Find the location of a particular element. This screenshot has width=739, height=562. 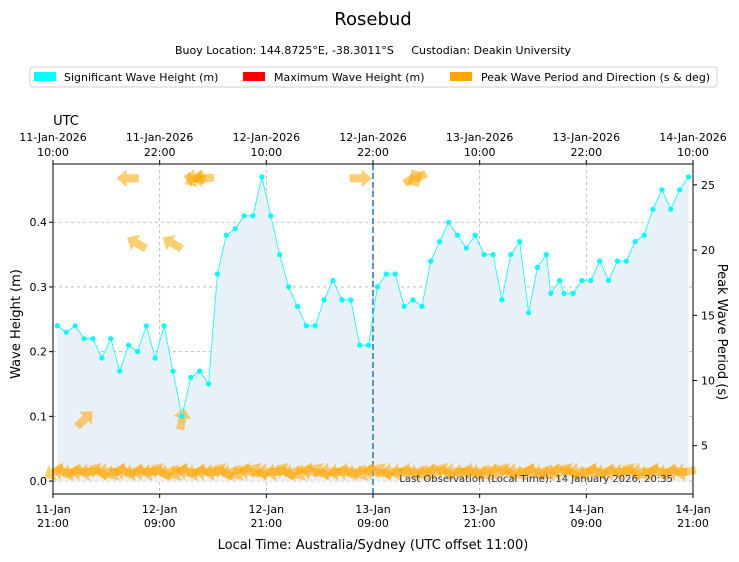

legend-label-peak: Peak Wave Period and Direction (s & deg) is located at coordinates (595, 77).